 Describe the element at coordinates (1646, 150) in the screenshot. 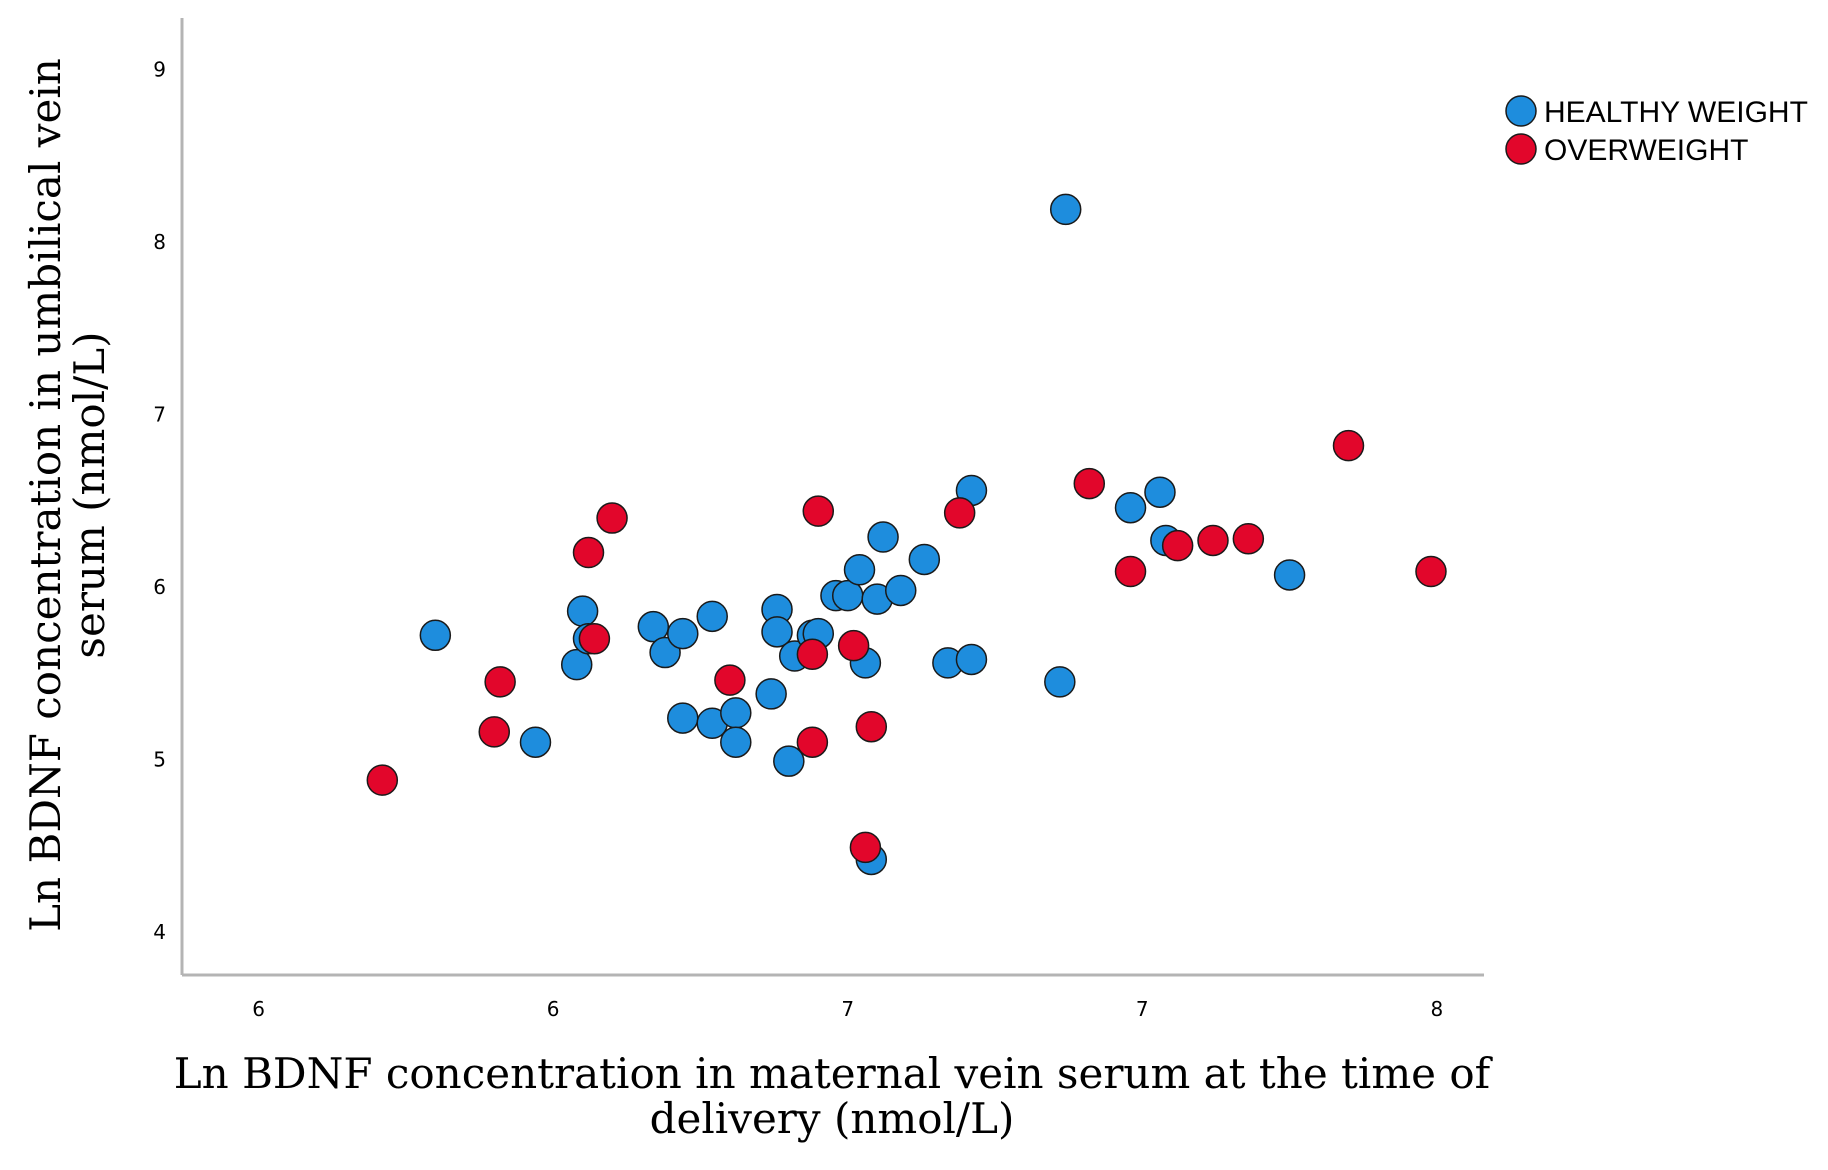

I see `legend-label-overweight: OVERWEIGHT` at that location.